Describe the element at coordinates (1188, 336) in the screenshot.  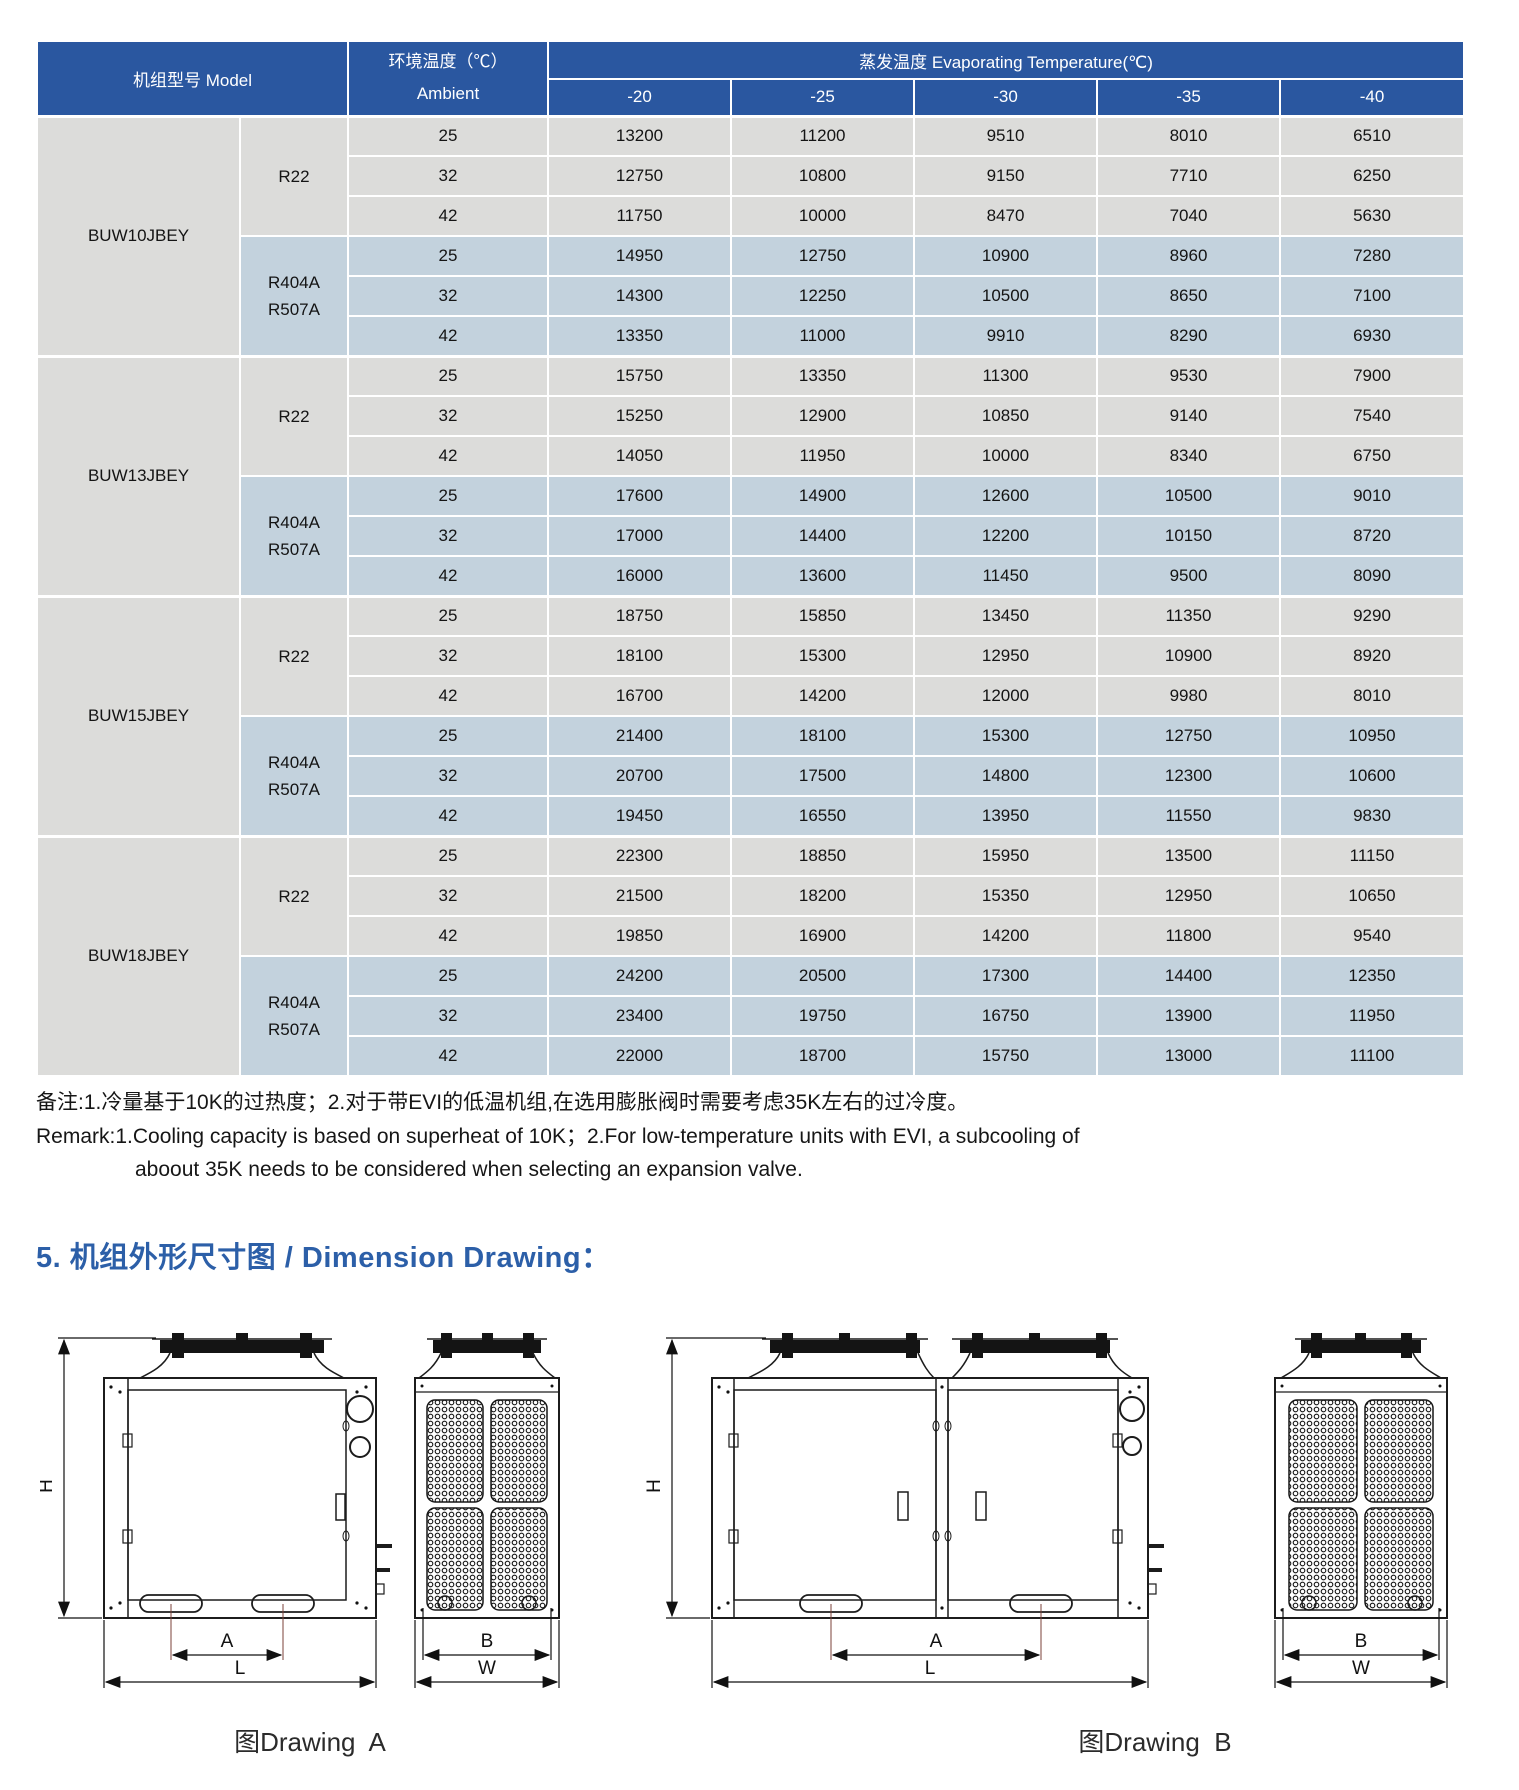
I see `capacity-cell: 8290` at that location.